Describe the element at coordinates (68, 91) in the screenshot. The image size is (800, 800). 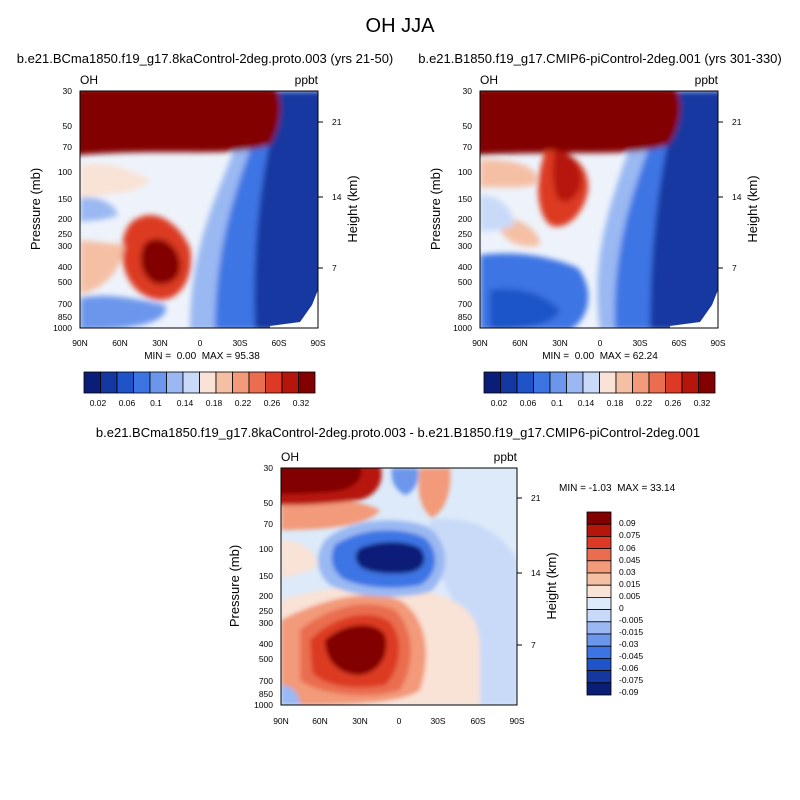
I see `p1-ytick-30: 30` at that location.